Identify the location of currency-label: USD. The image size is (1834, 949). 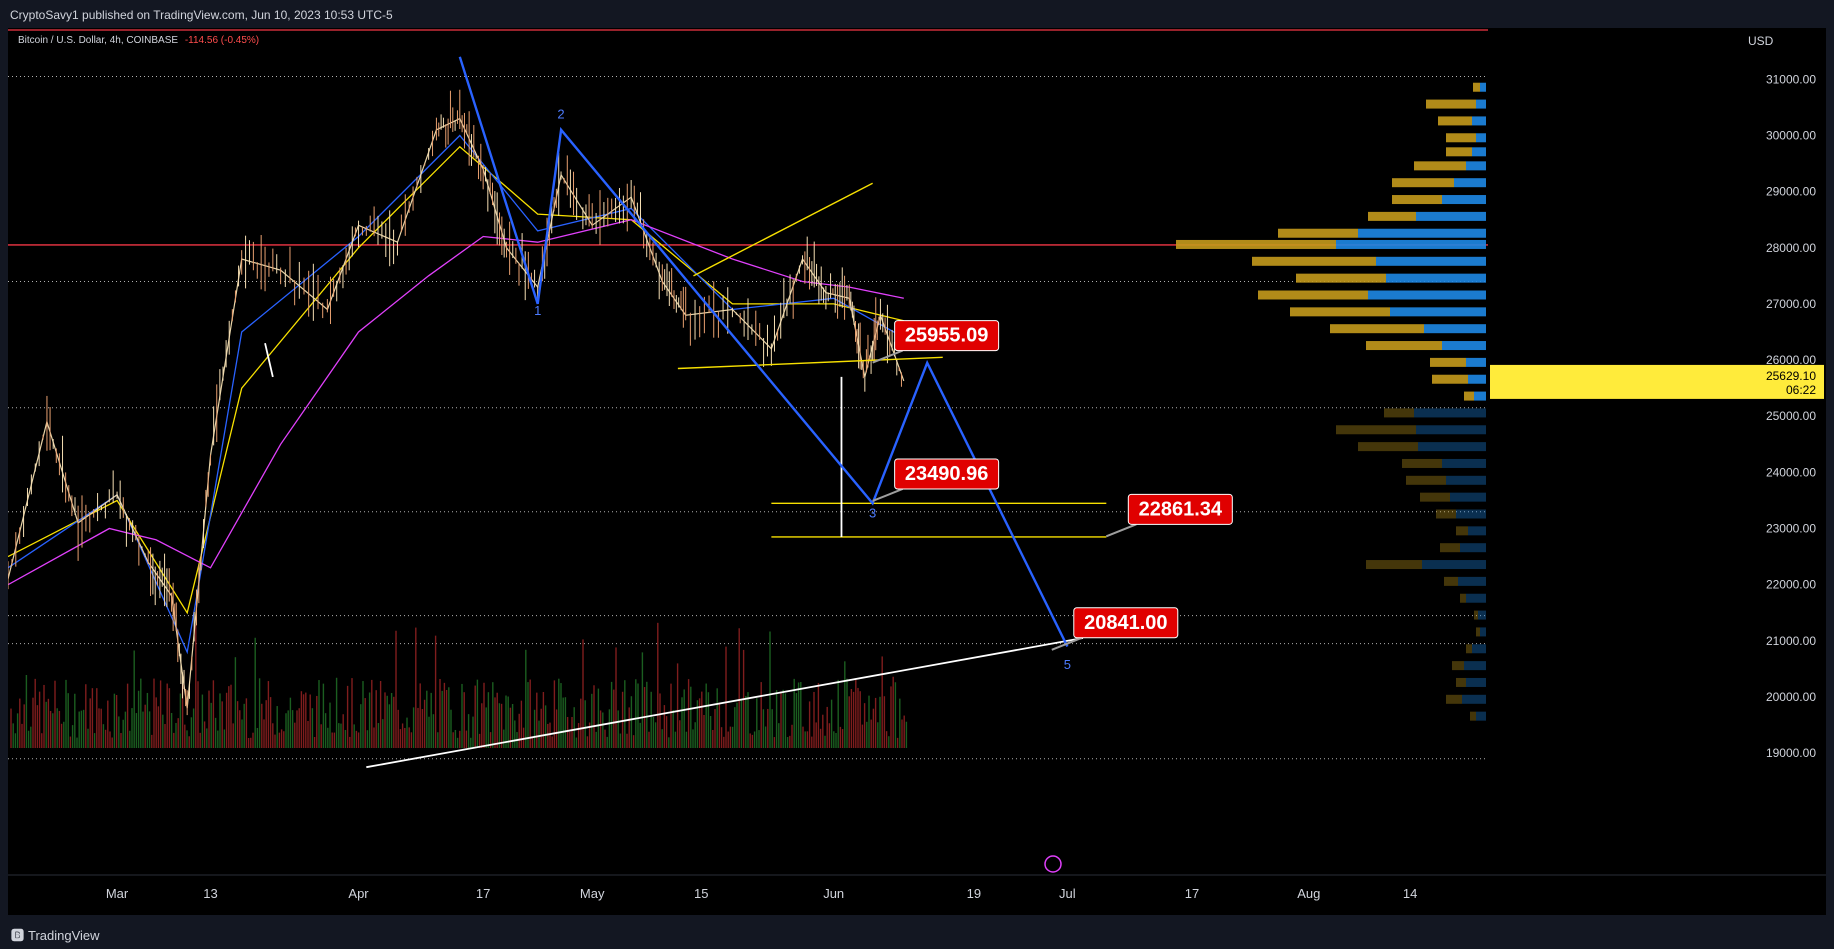
(1761, 41).